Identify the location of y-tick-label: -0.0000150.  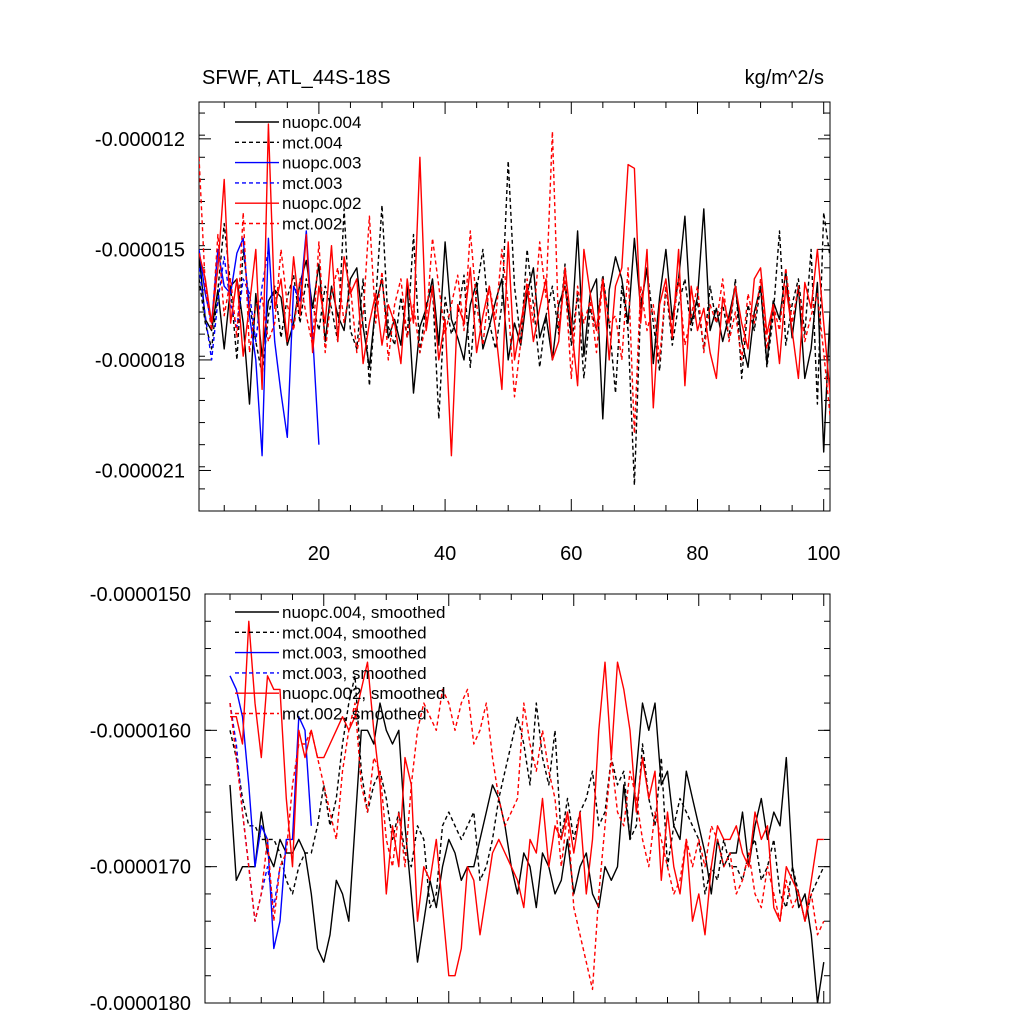
(140, 595).